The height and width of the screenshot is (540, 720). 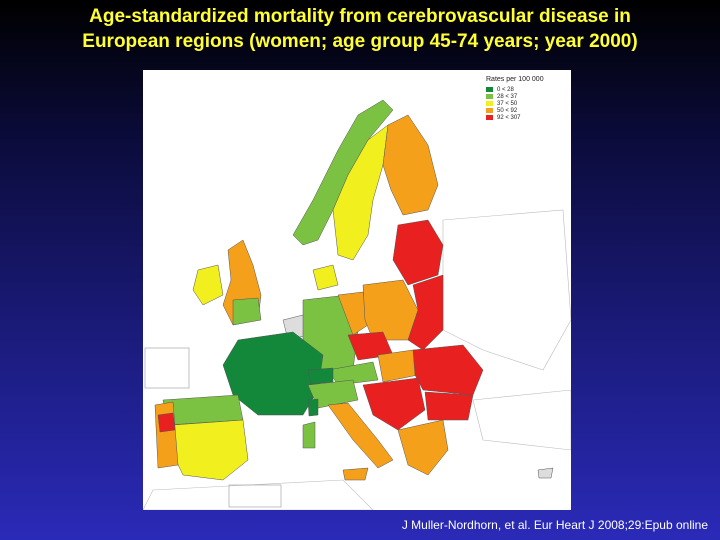 What do you see at coordinates (507, 103) in the screenshot?
I see `legend-label: 37 < 50` at bounding box center [507, 103].